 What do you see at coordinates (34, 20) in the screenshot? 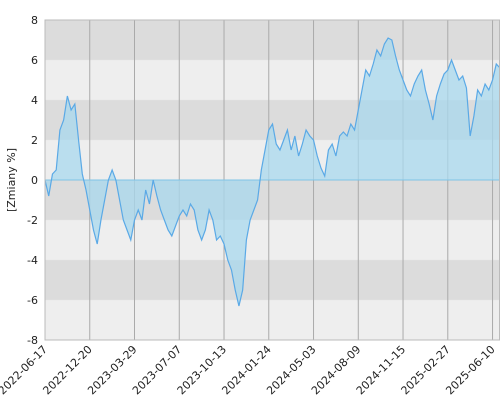
I see `y-tick-label: 8` at bounding box center [34, 20].